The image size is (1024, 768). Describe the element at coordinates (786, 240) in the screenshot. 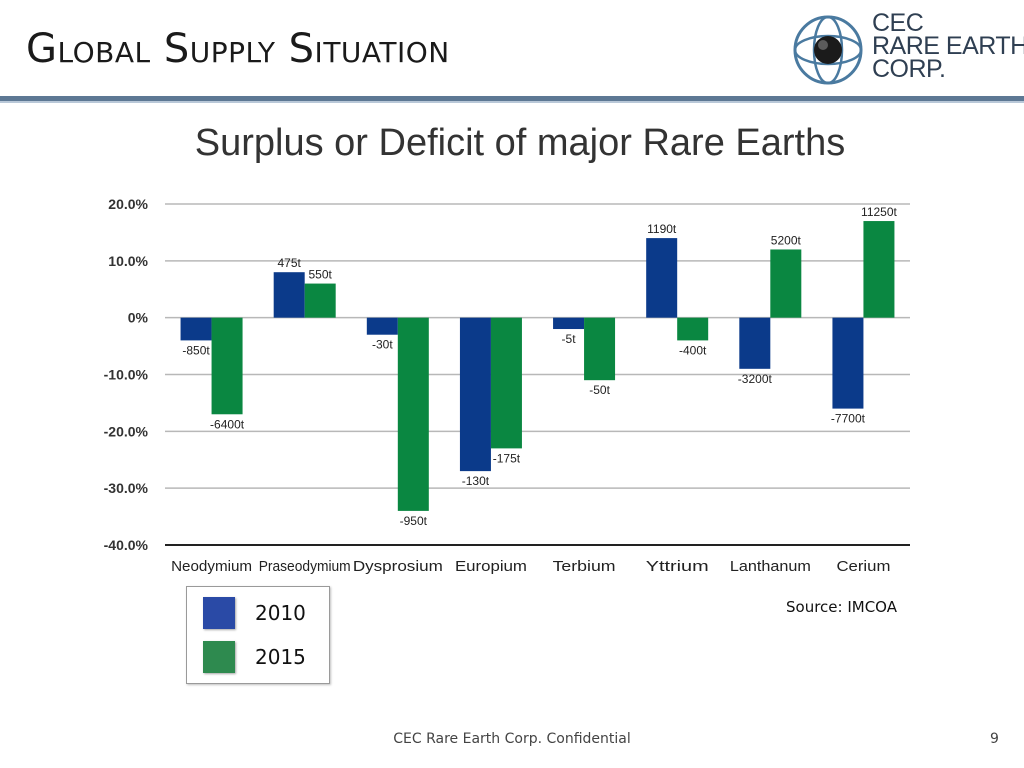

I see `data-label: 5200t` at that location.